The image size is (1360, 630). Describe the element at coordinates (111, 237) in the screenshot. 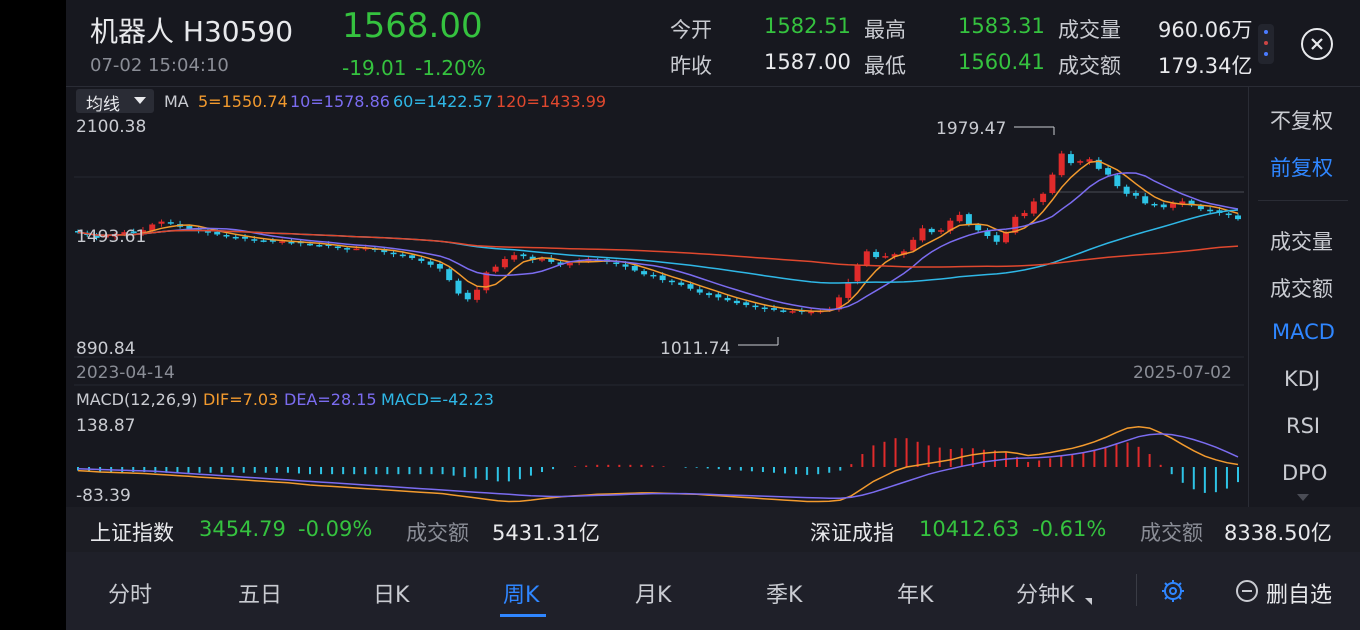

I see `y-axis-mid: 1493.61` at that location.